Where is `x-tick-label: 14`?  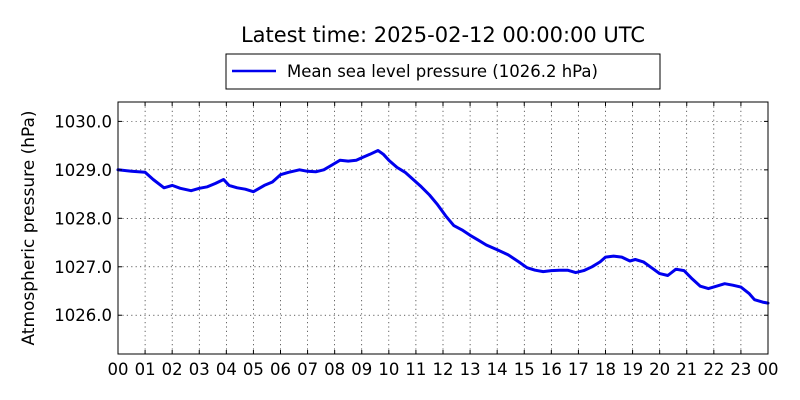 x-tick-label: 14 is located at coordinates (497, 369).